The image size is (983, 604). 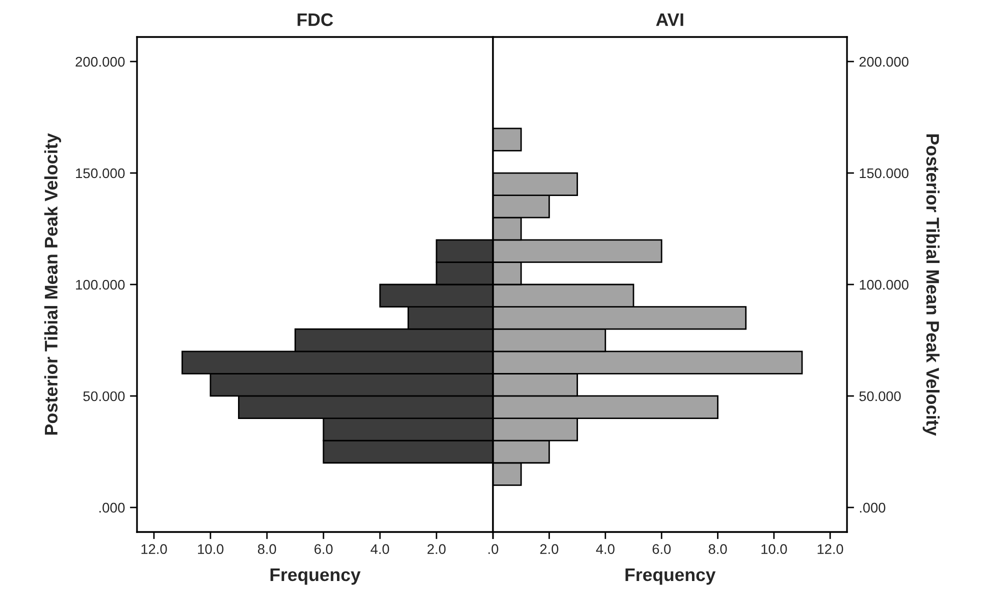 I want to click on x-tick-label: .0, so click(x=493, y=549).